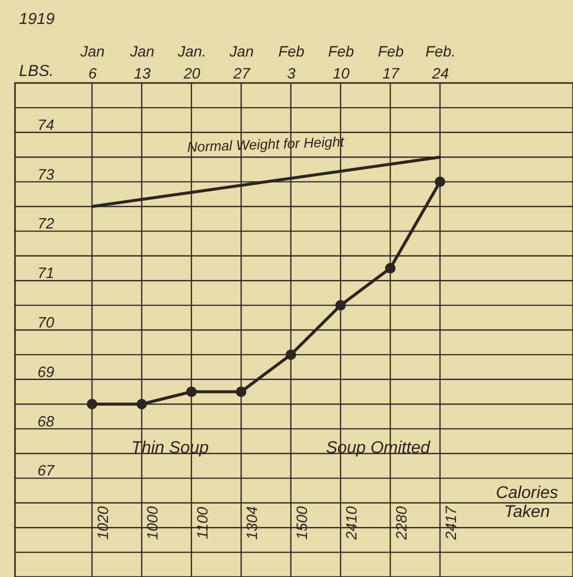 The image size is (573, 577). I want to click on x-tick-label: Jan 27, so click(241, 63).